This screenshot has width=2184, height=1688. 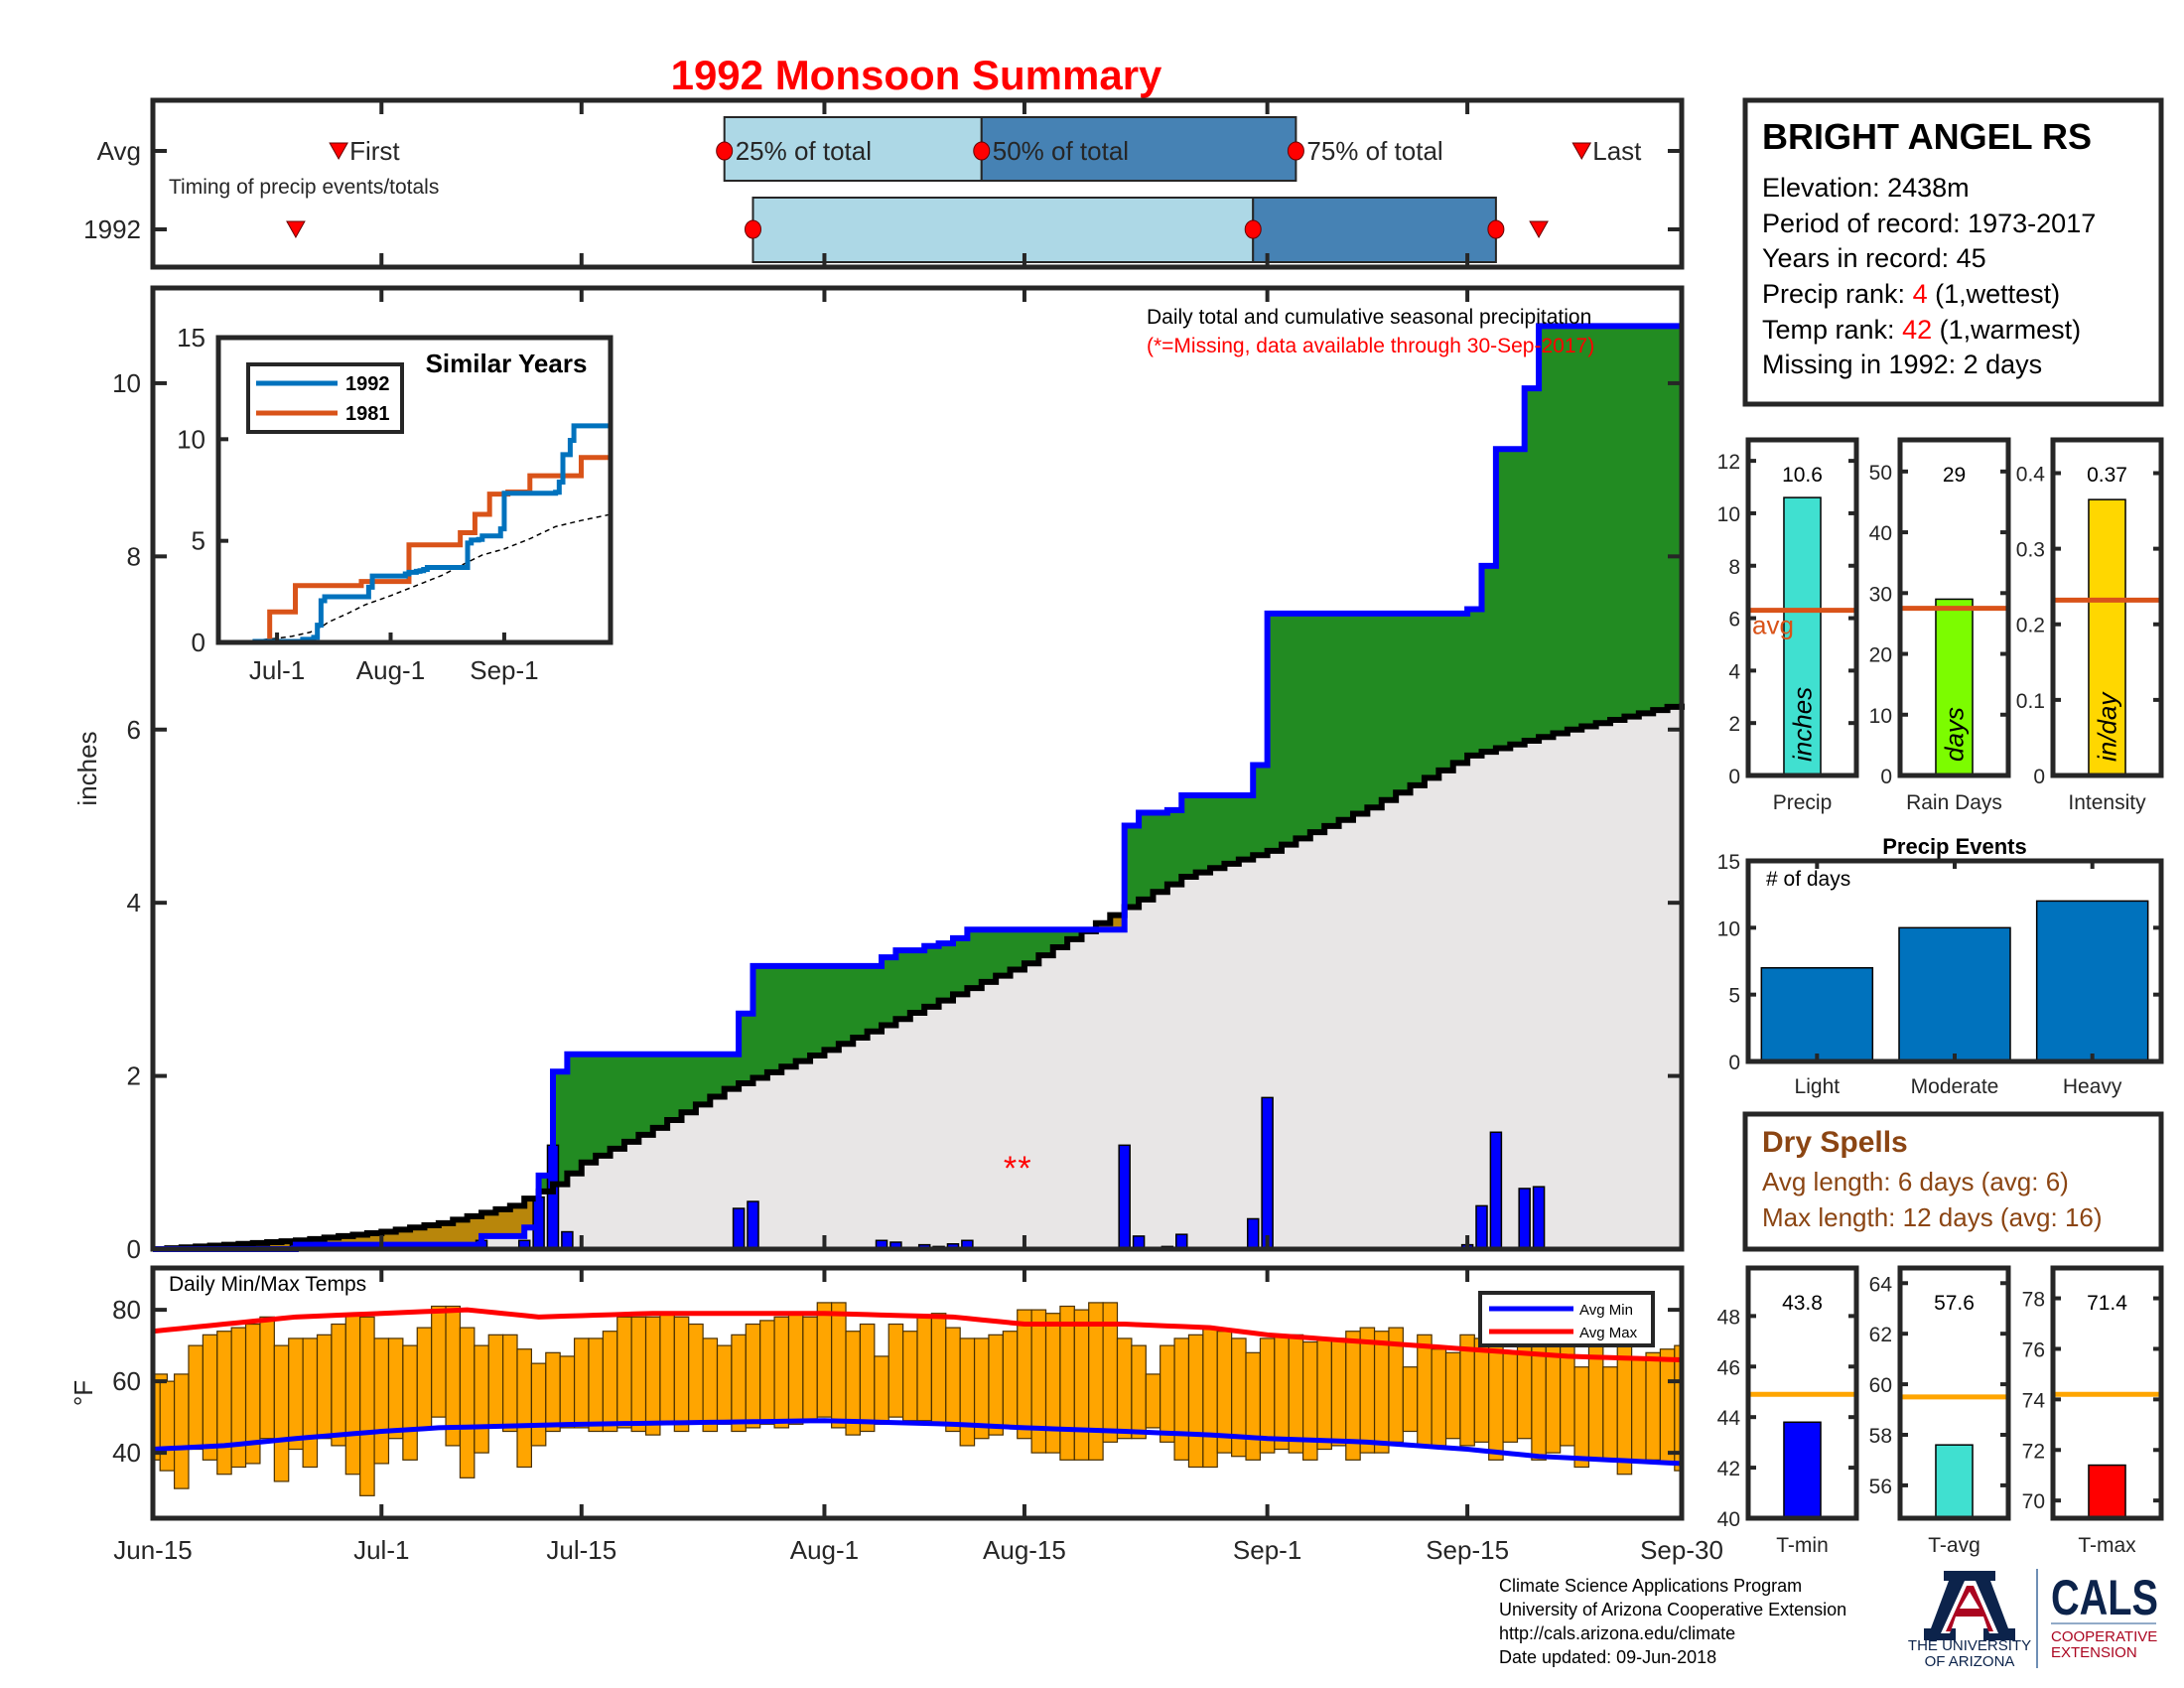 I want to click on rain-days-bar, so click(x=1954, y=687).